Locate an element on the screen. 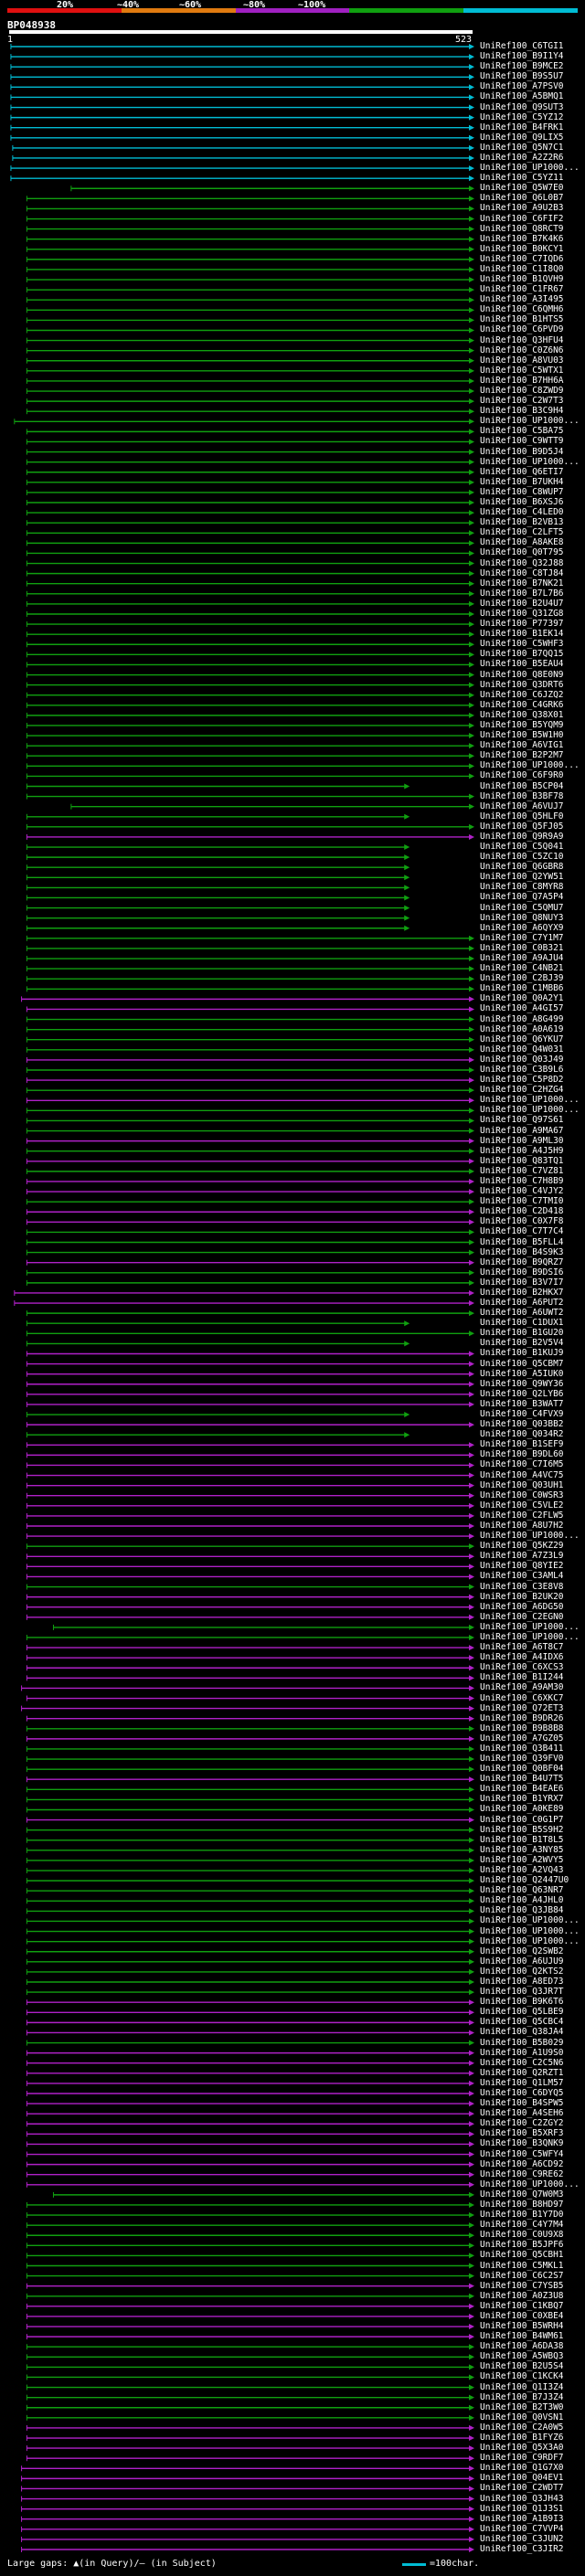 The image size is (585, 2576). hit-label: UniRef100_A9MA67 is located at coordinates (522, 1130).